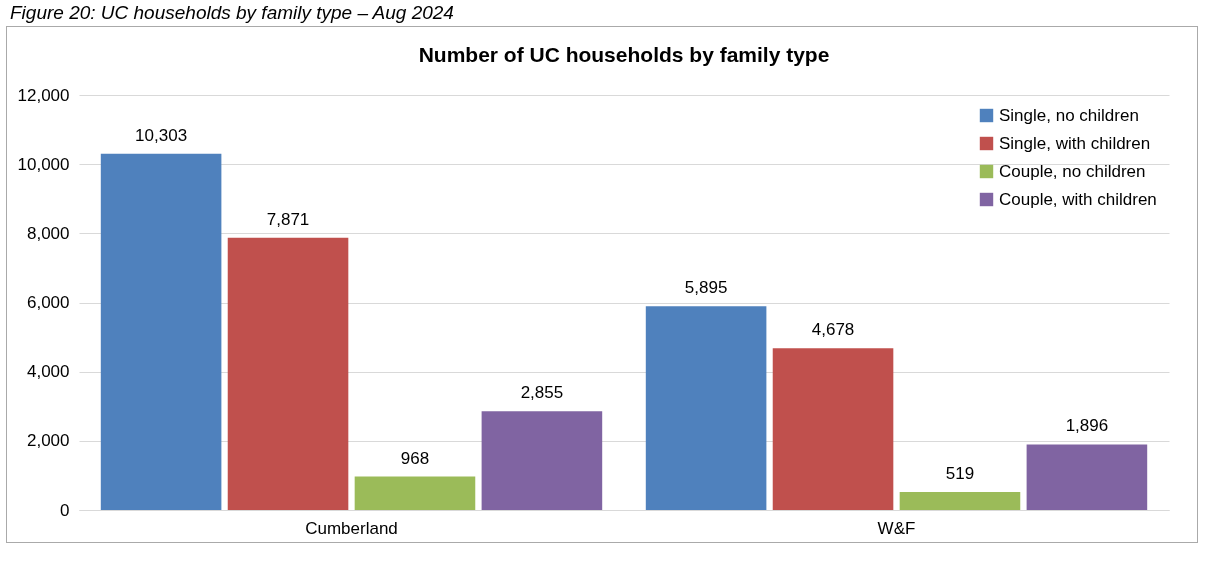  What do you see at coordinates (1072, 171) in the screenshot?
I see `legend-label: Couple, no children` at bounding box center [1072, 171].